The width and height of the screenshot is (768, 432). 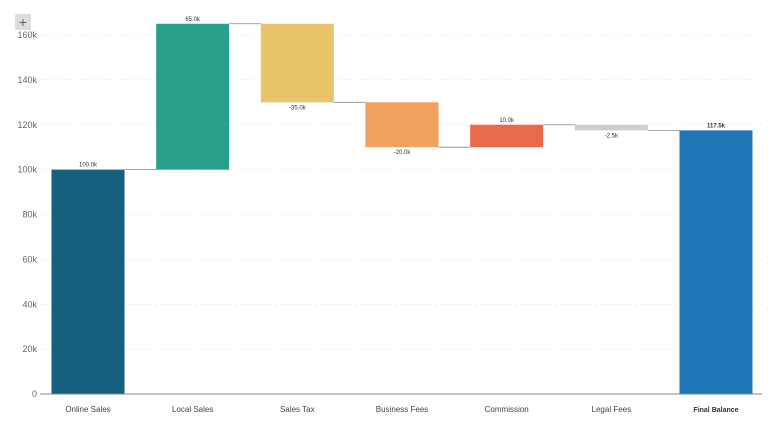 I want to click on x-tick-label: Legal Fees, so click(x=612, y=409).